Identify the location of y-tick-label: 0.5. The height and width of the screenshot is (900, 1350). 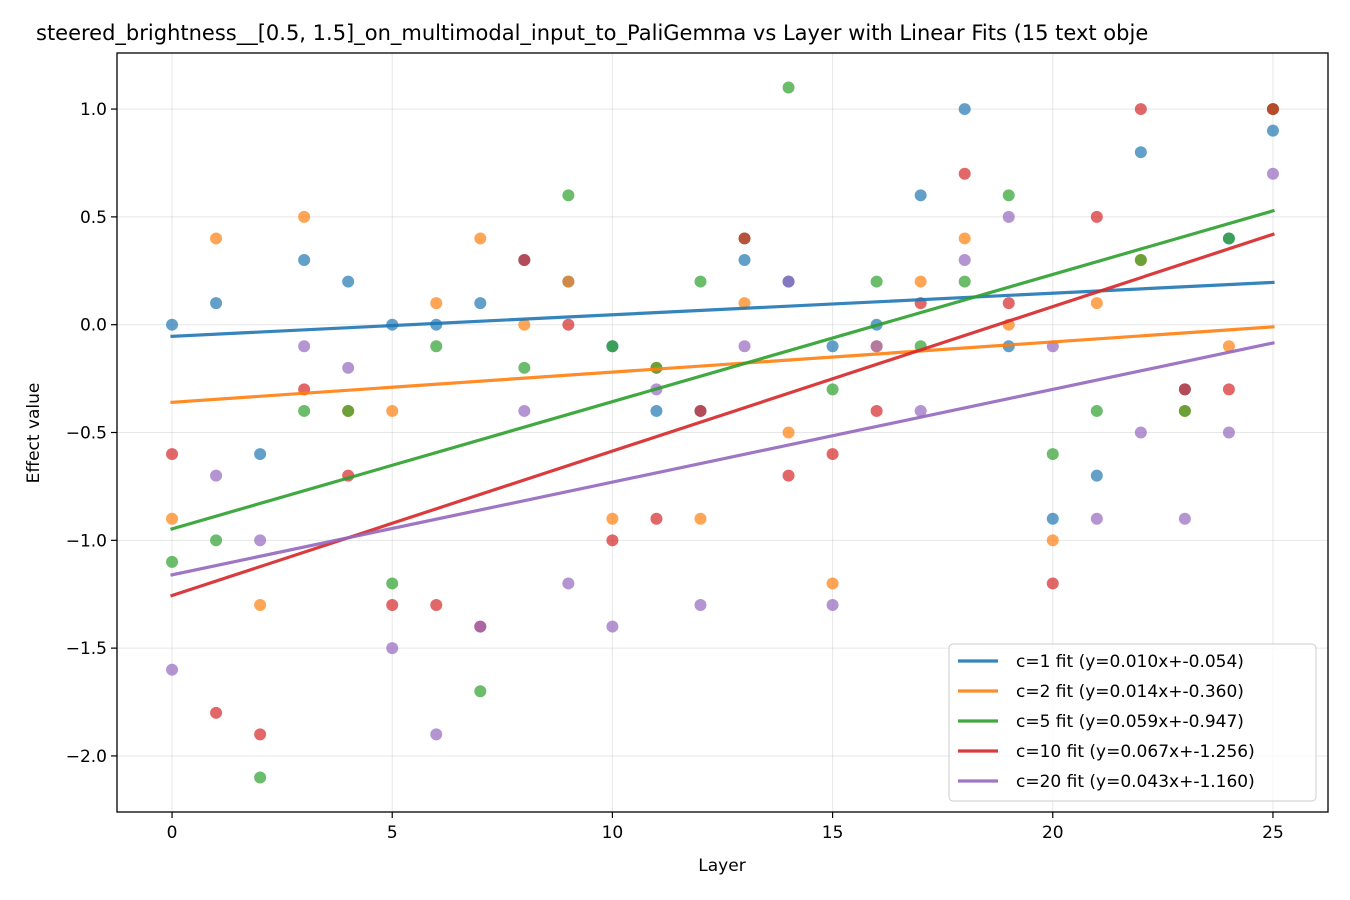
(93, 218).